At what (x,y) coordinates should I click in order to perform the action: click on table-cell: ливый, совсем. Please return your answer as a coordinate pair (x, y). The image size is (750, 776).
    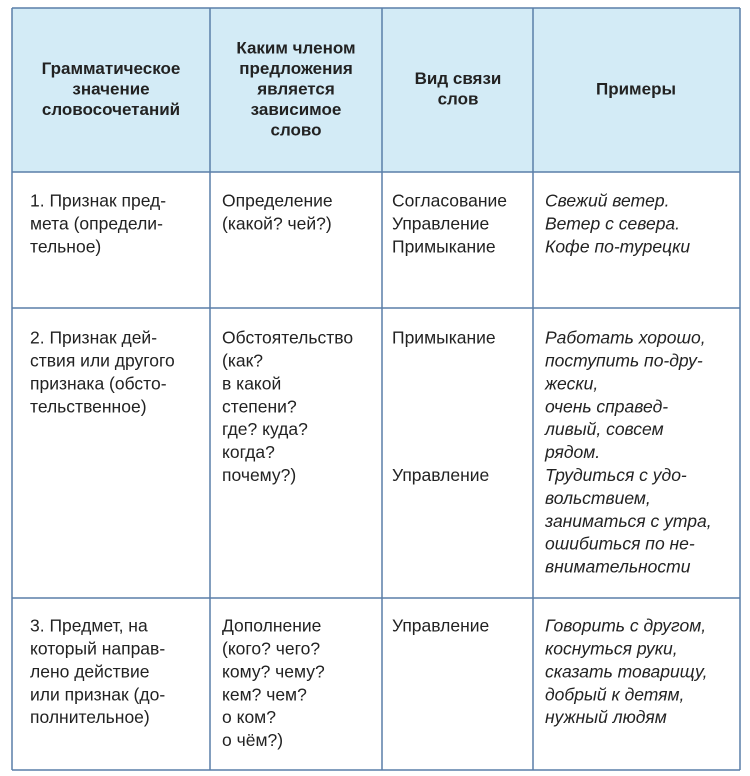
    Looking at the image, I should click on (604, 429).